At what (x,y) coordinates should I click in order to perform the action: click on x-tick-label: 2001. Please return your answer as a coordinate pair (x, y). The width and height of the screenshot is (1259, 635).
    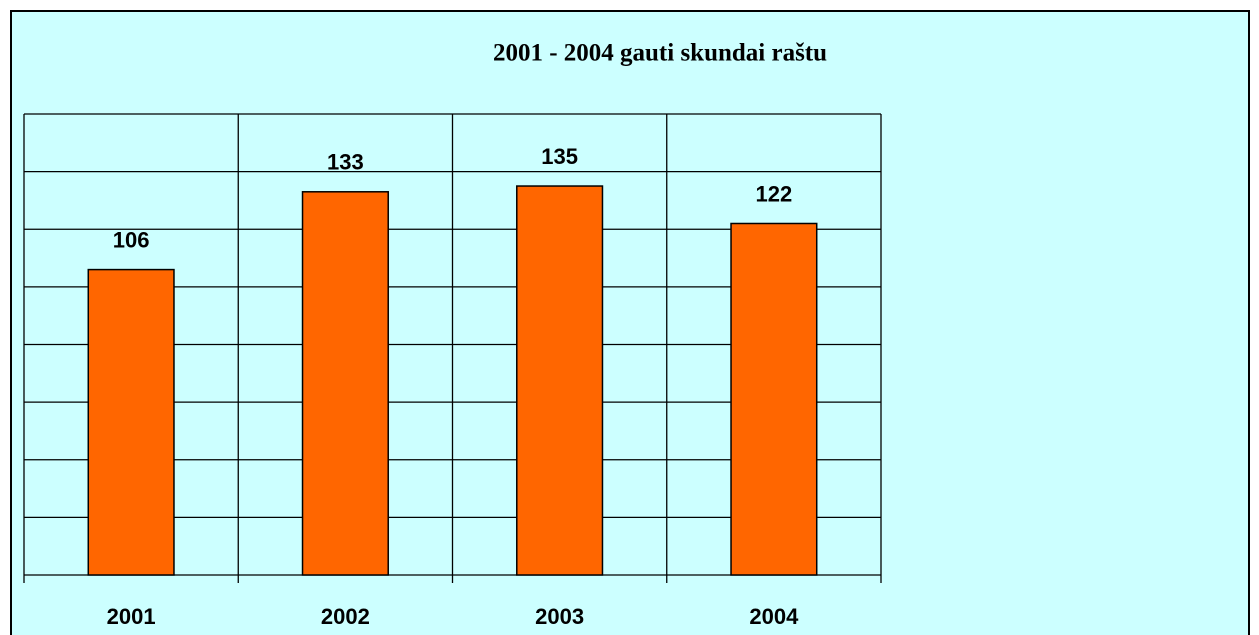
    Looking at the image, I should click on (131, 616).